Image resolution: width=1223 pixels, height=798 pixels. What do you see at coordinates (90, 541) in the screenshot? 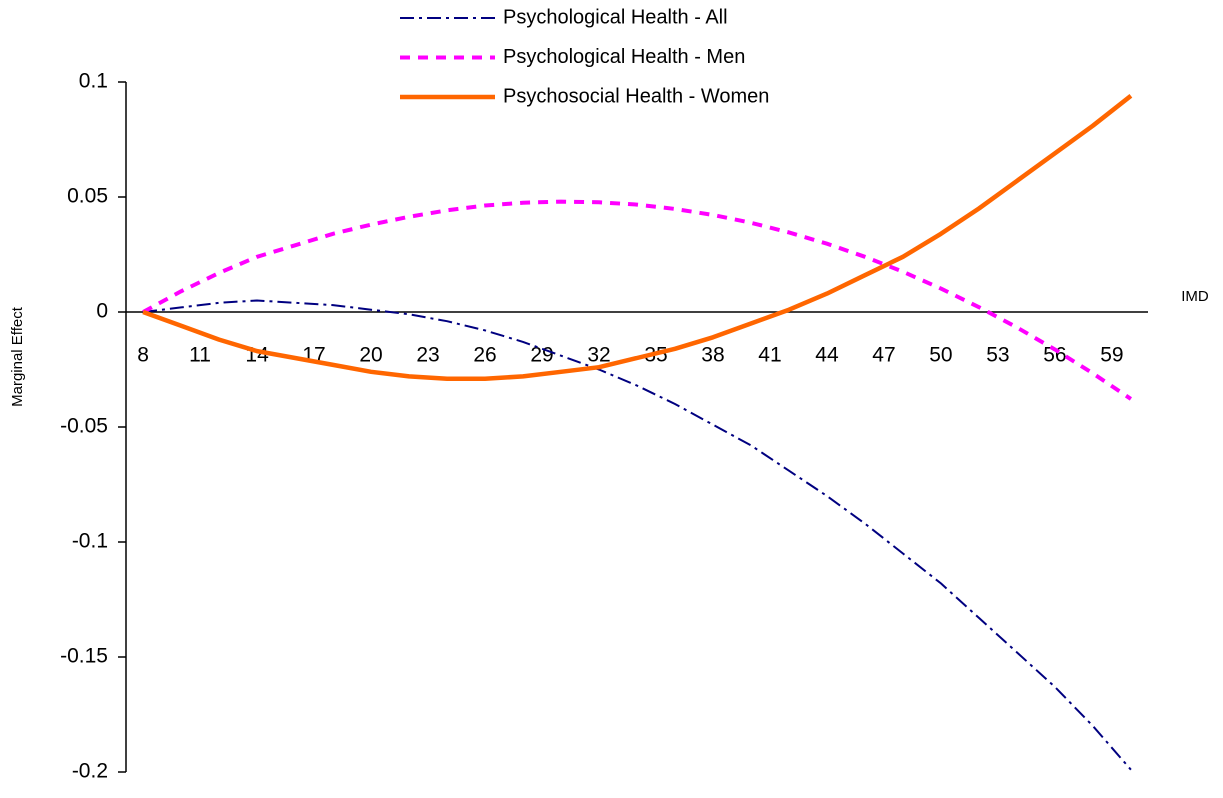
I see `y-tick-label: -0.1` at bounding box center [90, 541].